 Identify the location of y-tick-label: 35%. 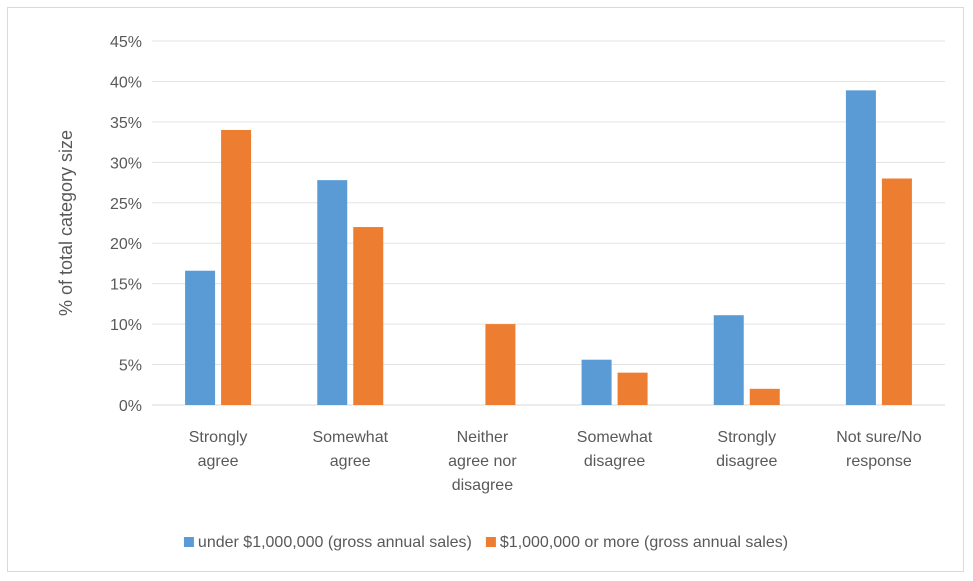
(126, 123).